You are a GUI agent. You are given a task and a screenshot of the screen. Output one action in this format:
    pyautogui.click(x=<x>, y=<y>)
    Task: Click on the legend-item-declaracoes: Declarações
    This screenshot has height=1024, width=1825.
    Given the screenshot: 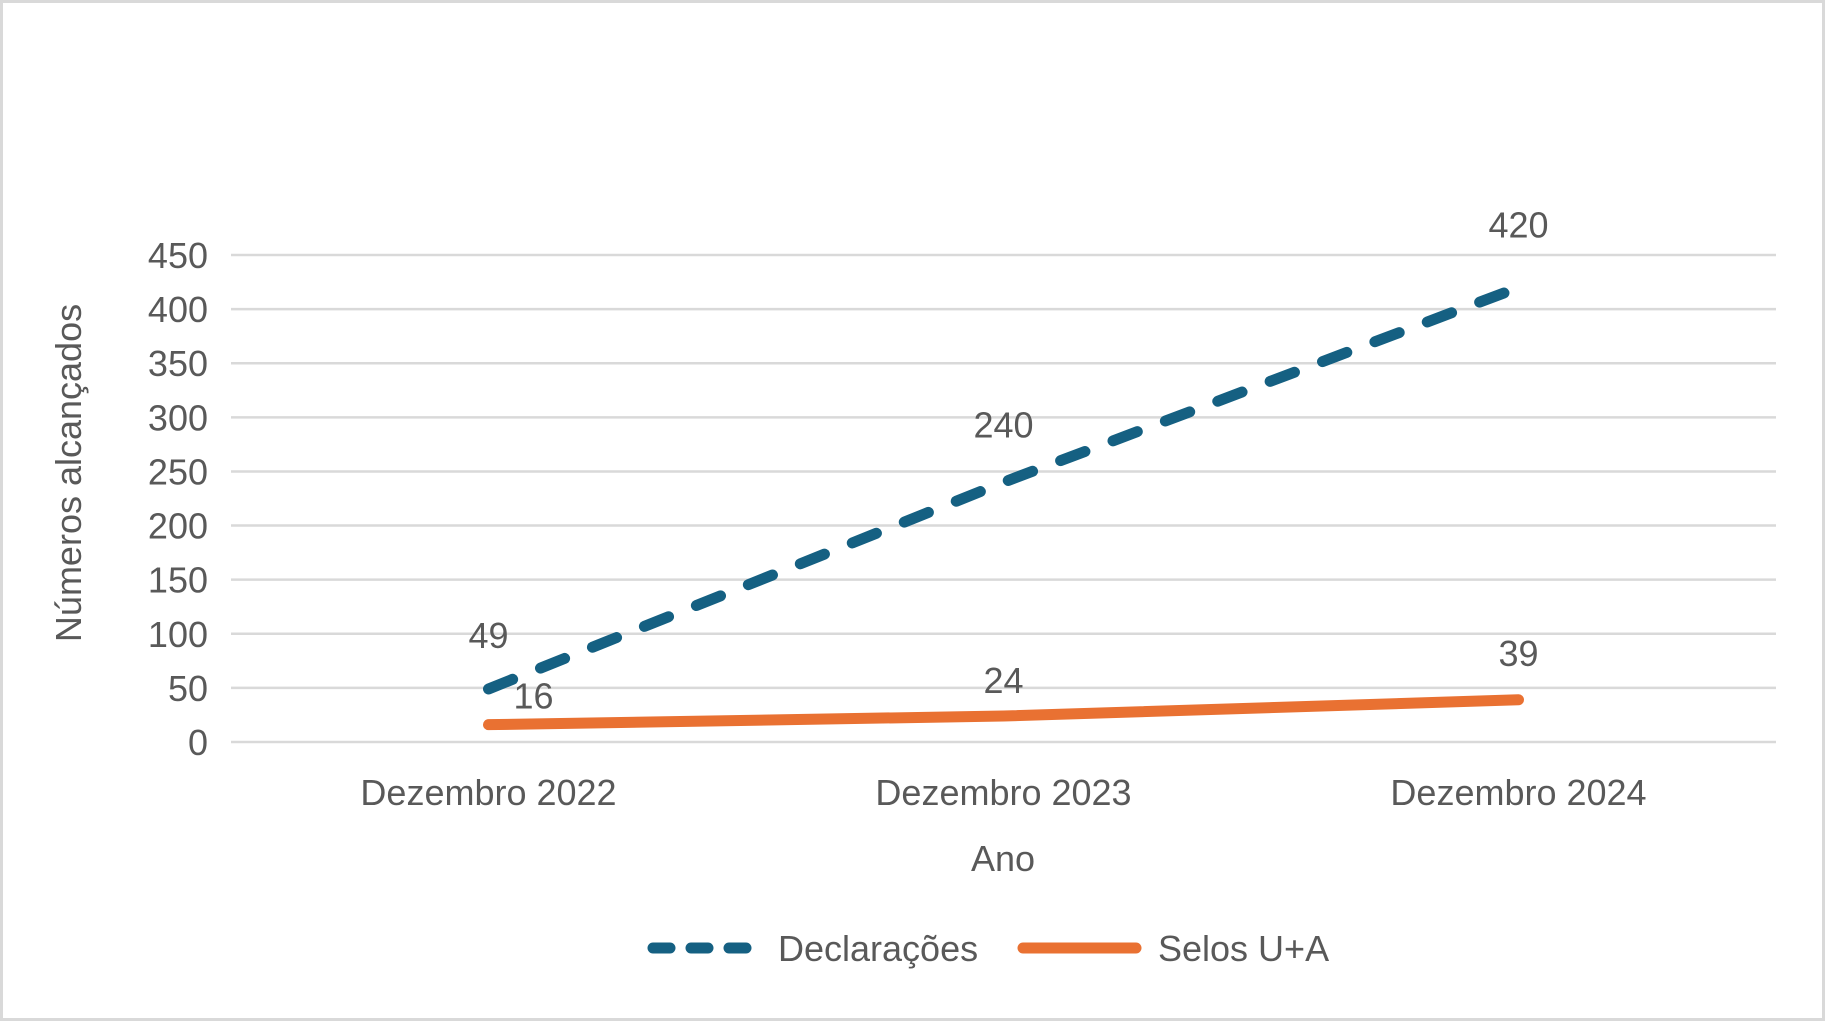 What is the action you would take?
    pyautogui.click(x=812, y=948)
    